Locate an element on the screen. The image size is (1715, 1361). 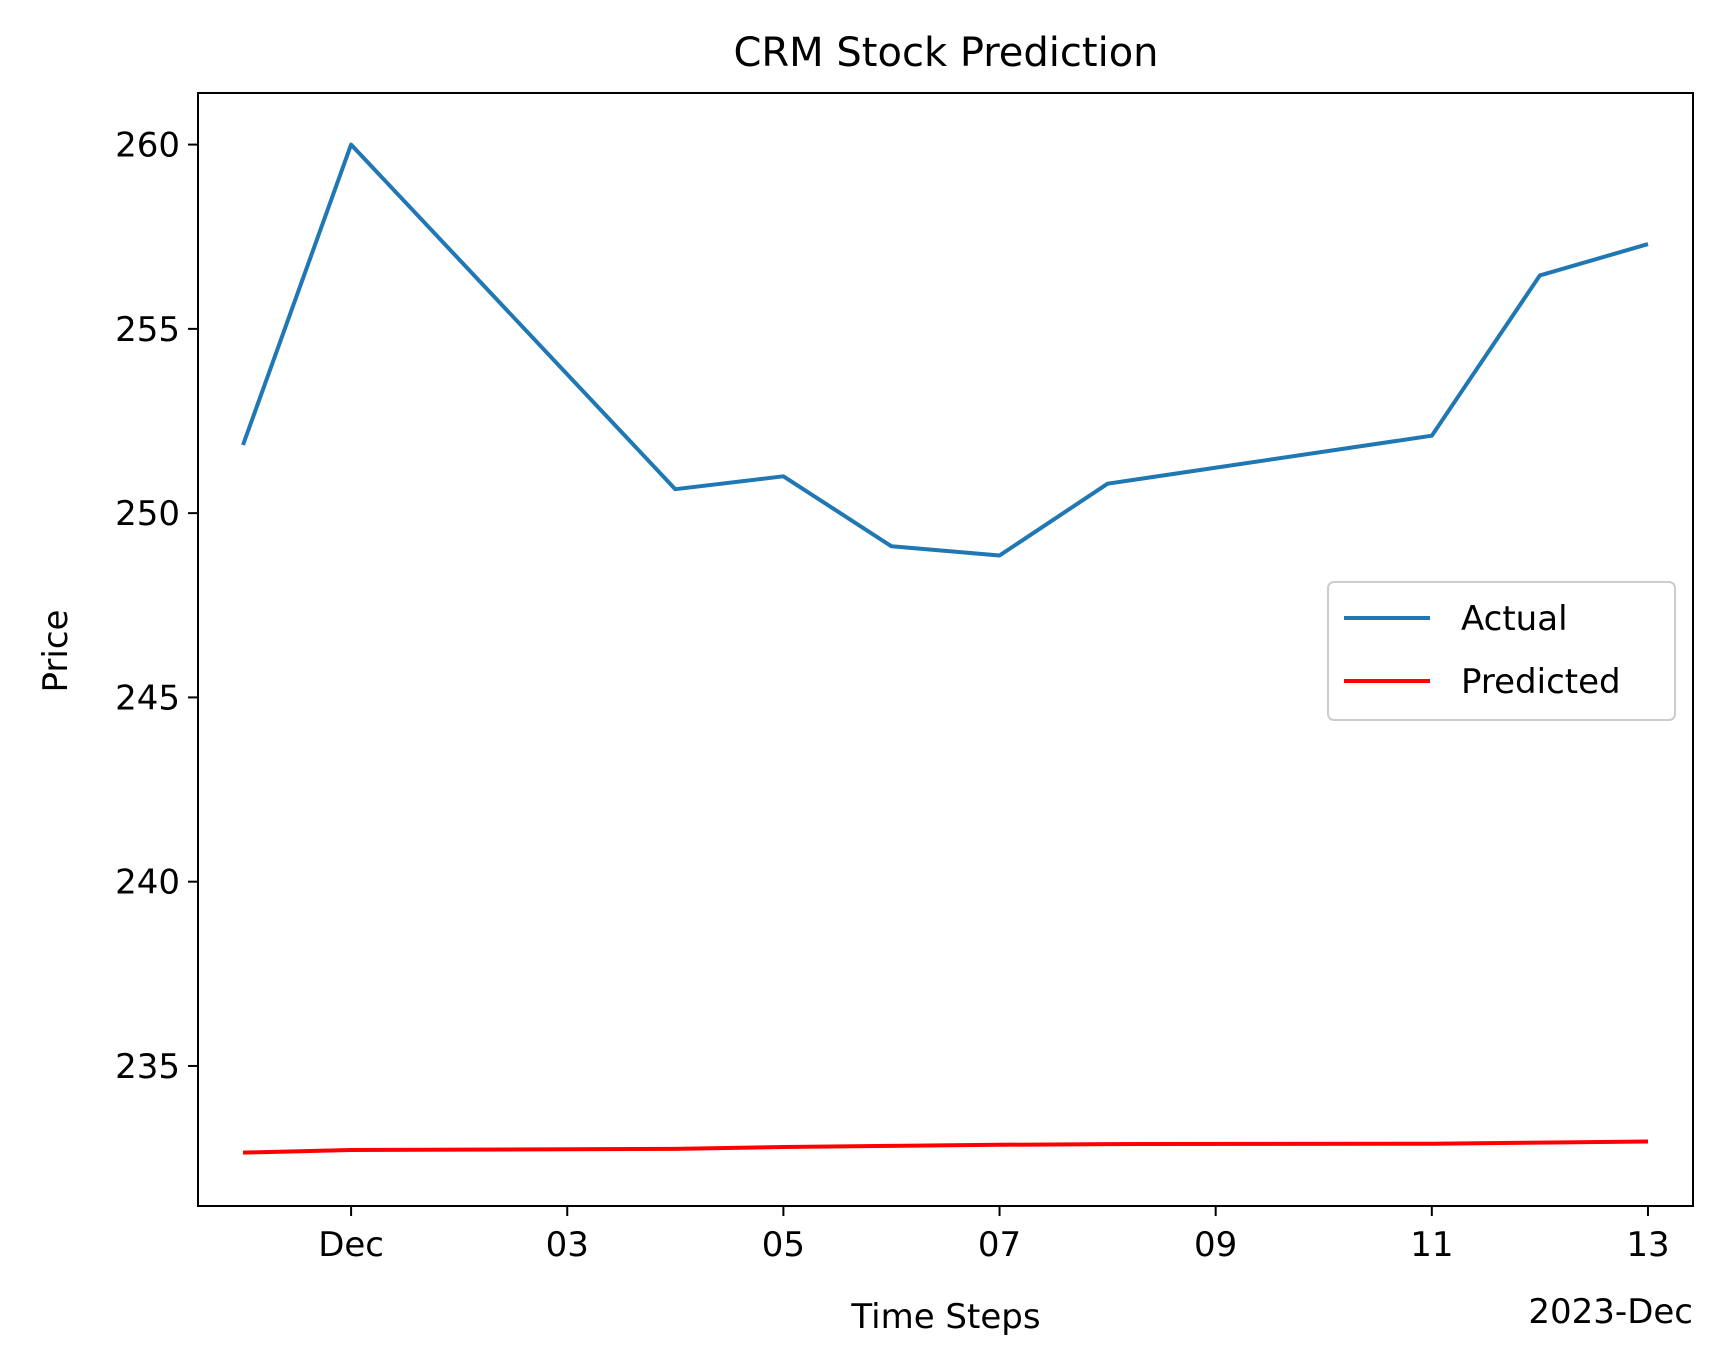
chart-title: CRM Stock Prediction is located at coordinates (945, 53).